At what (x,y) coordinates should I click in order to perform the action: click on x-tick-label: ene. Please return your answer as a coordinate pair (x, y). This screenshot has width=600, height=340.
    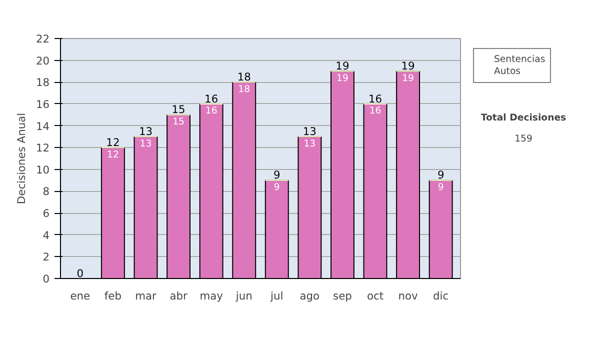
    Looking at the image, I should click on (80, 296).